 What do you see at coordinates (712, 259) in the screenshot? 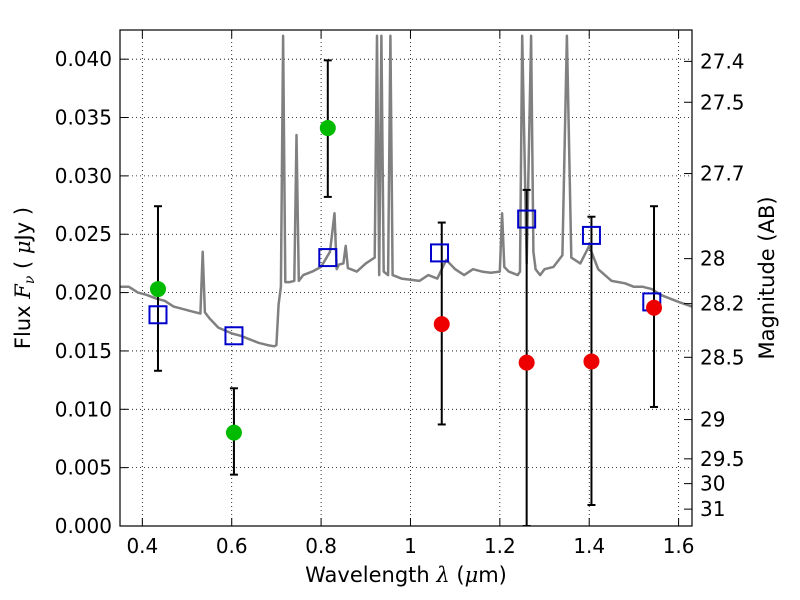
I see `mag-tick-label: 28` at bounding box center [712, 259].